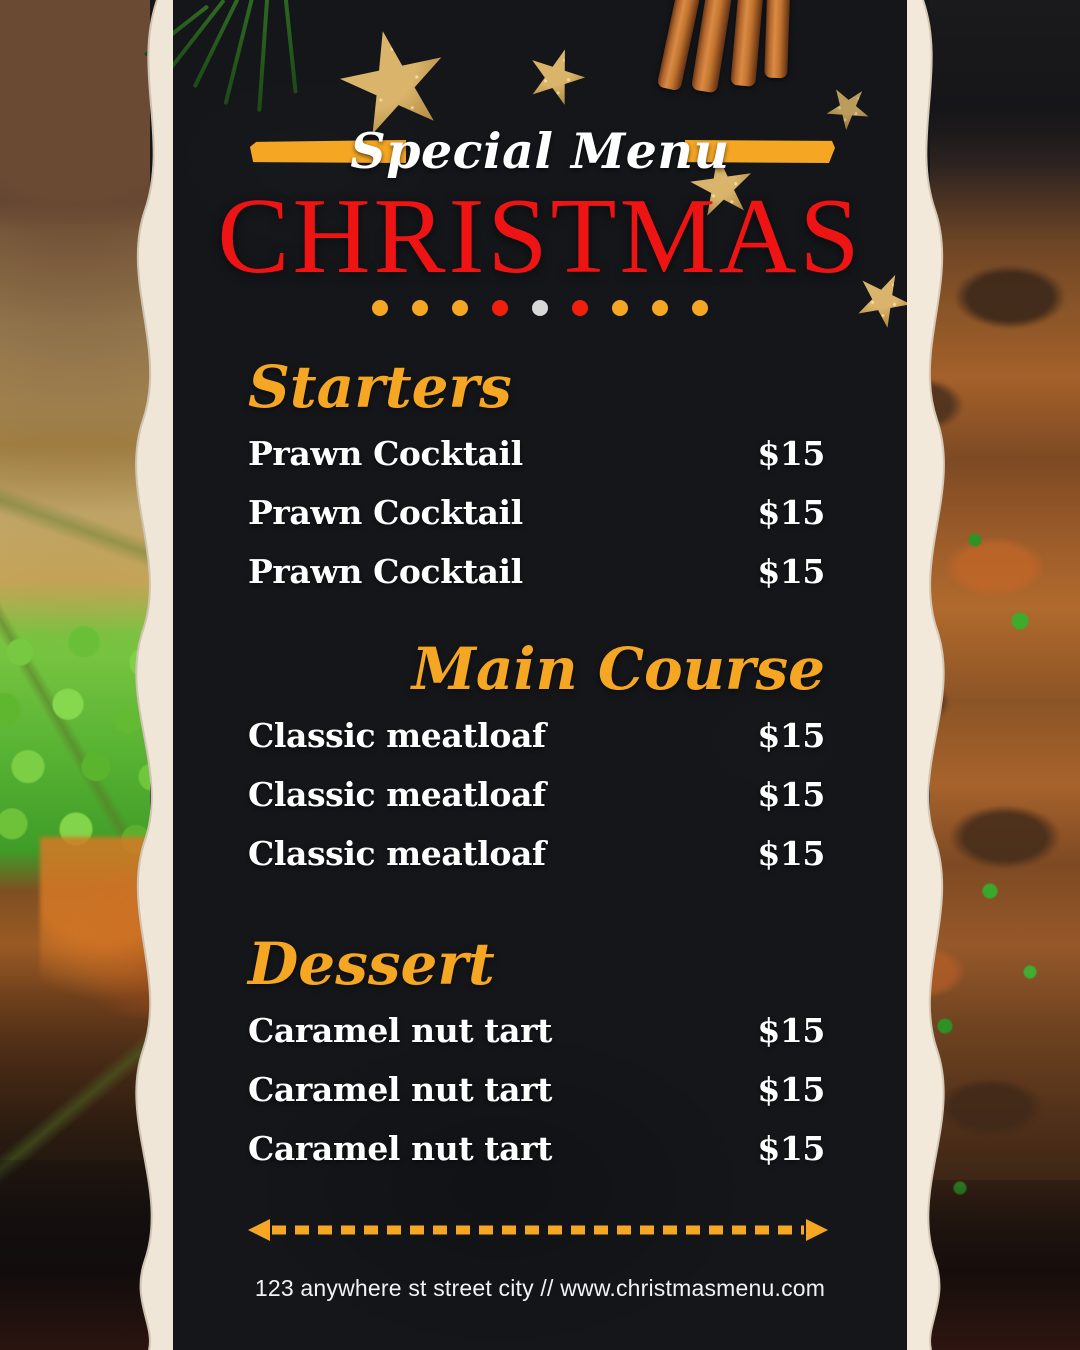 This screenshot has height=1350, width=1080. Describe the element at coordinates (371, 964) in the screenshot. I see `section-heading-dessert: Dessert` at that location.